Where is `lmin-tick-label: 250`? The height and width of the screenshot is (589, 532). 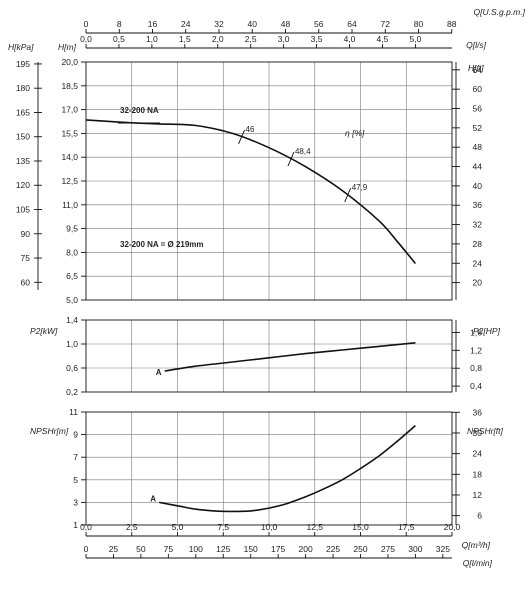 lmin-tick-label: 250 is located at coordinates (360, 549).